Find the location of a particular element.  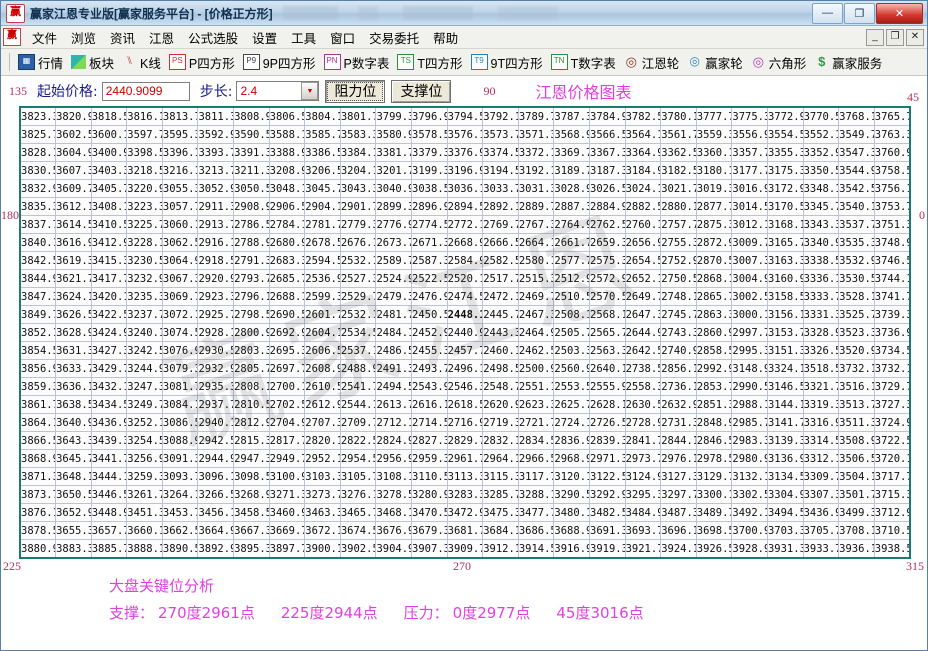

gann-cell: 2659.3 is located at coordinates (607, 242).